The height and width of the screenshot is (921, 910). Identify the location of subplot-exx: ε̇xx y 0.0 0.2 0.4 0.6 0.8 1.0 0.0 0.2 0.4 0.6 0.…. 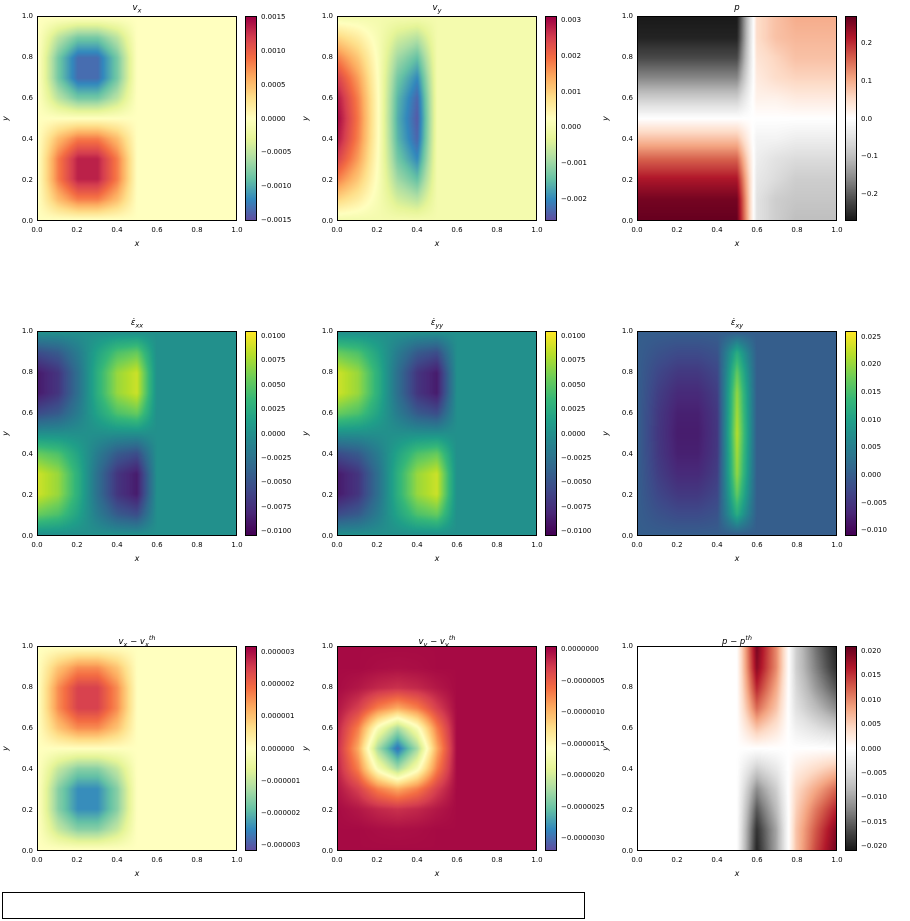
(150, 448).